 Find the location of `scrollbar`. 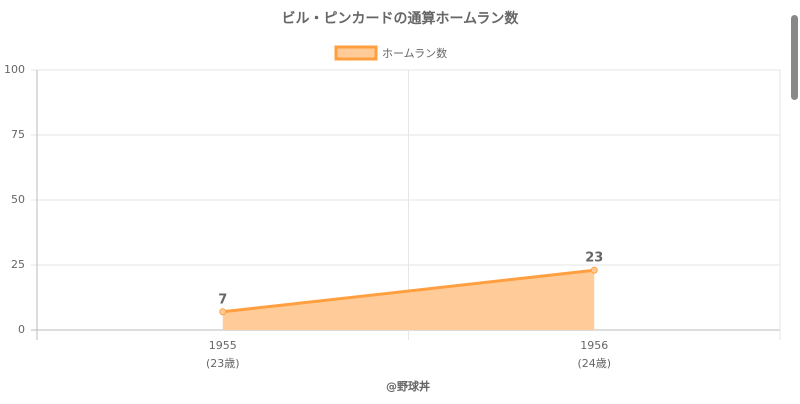

scrollbar is located at coordinates (794, 57).